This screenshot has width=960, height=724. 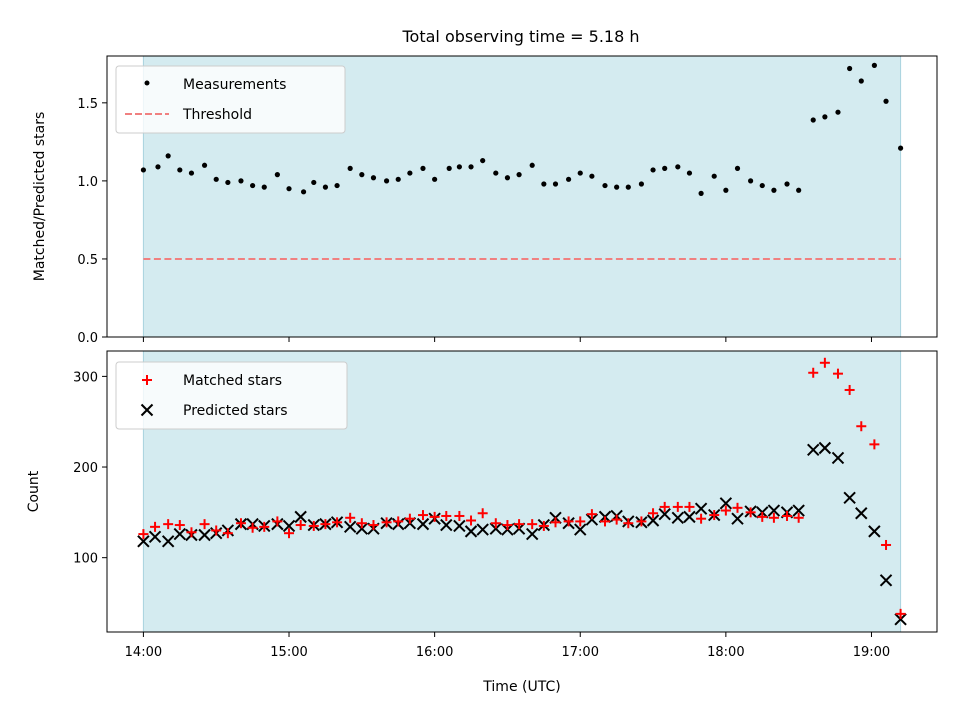 I want to click on legend-matched-marker, so click(x=147, y=380).